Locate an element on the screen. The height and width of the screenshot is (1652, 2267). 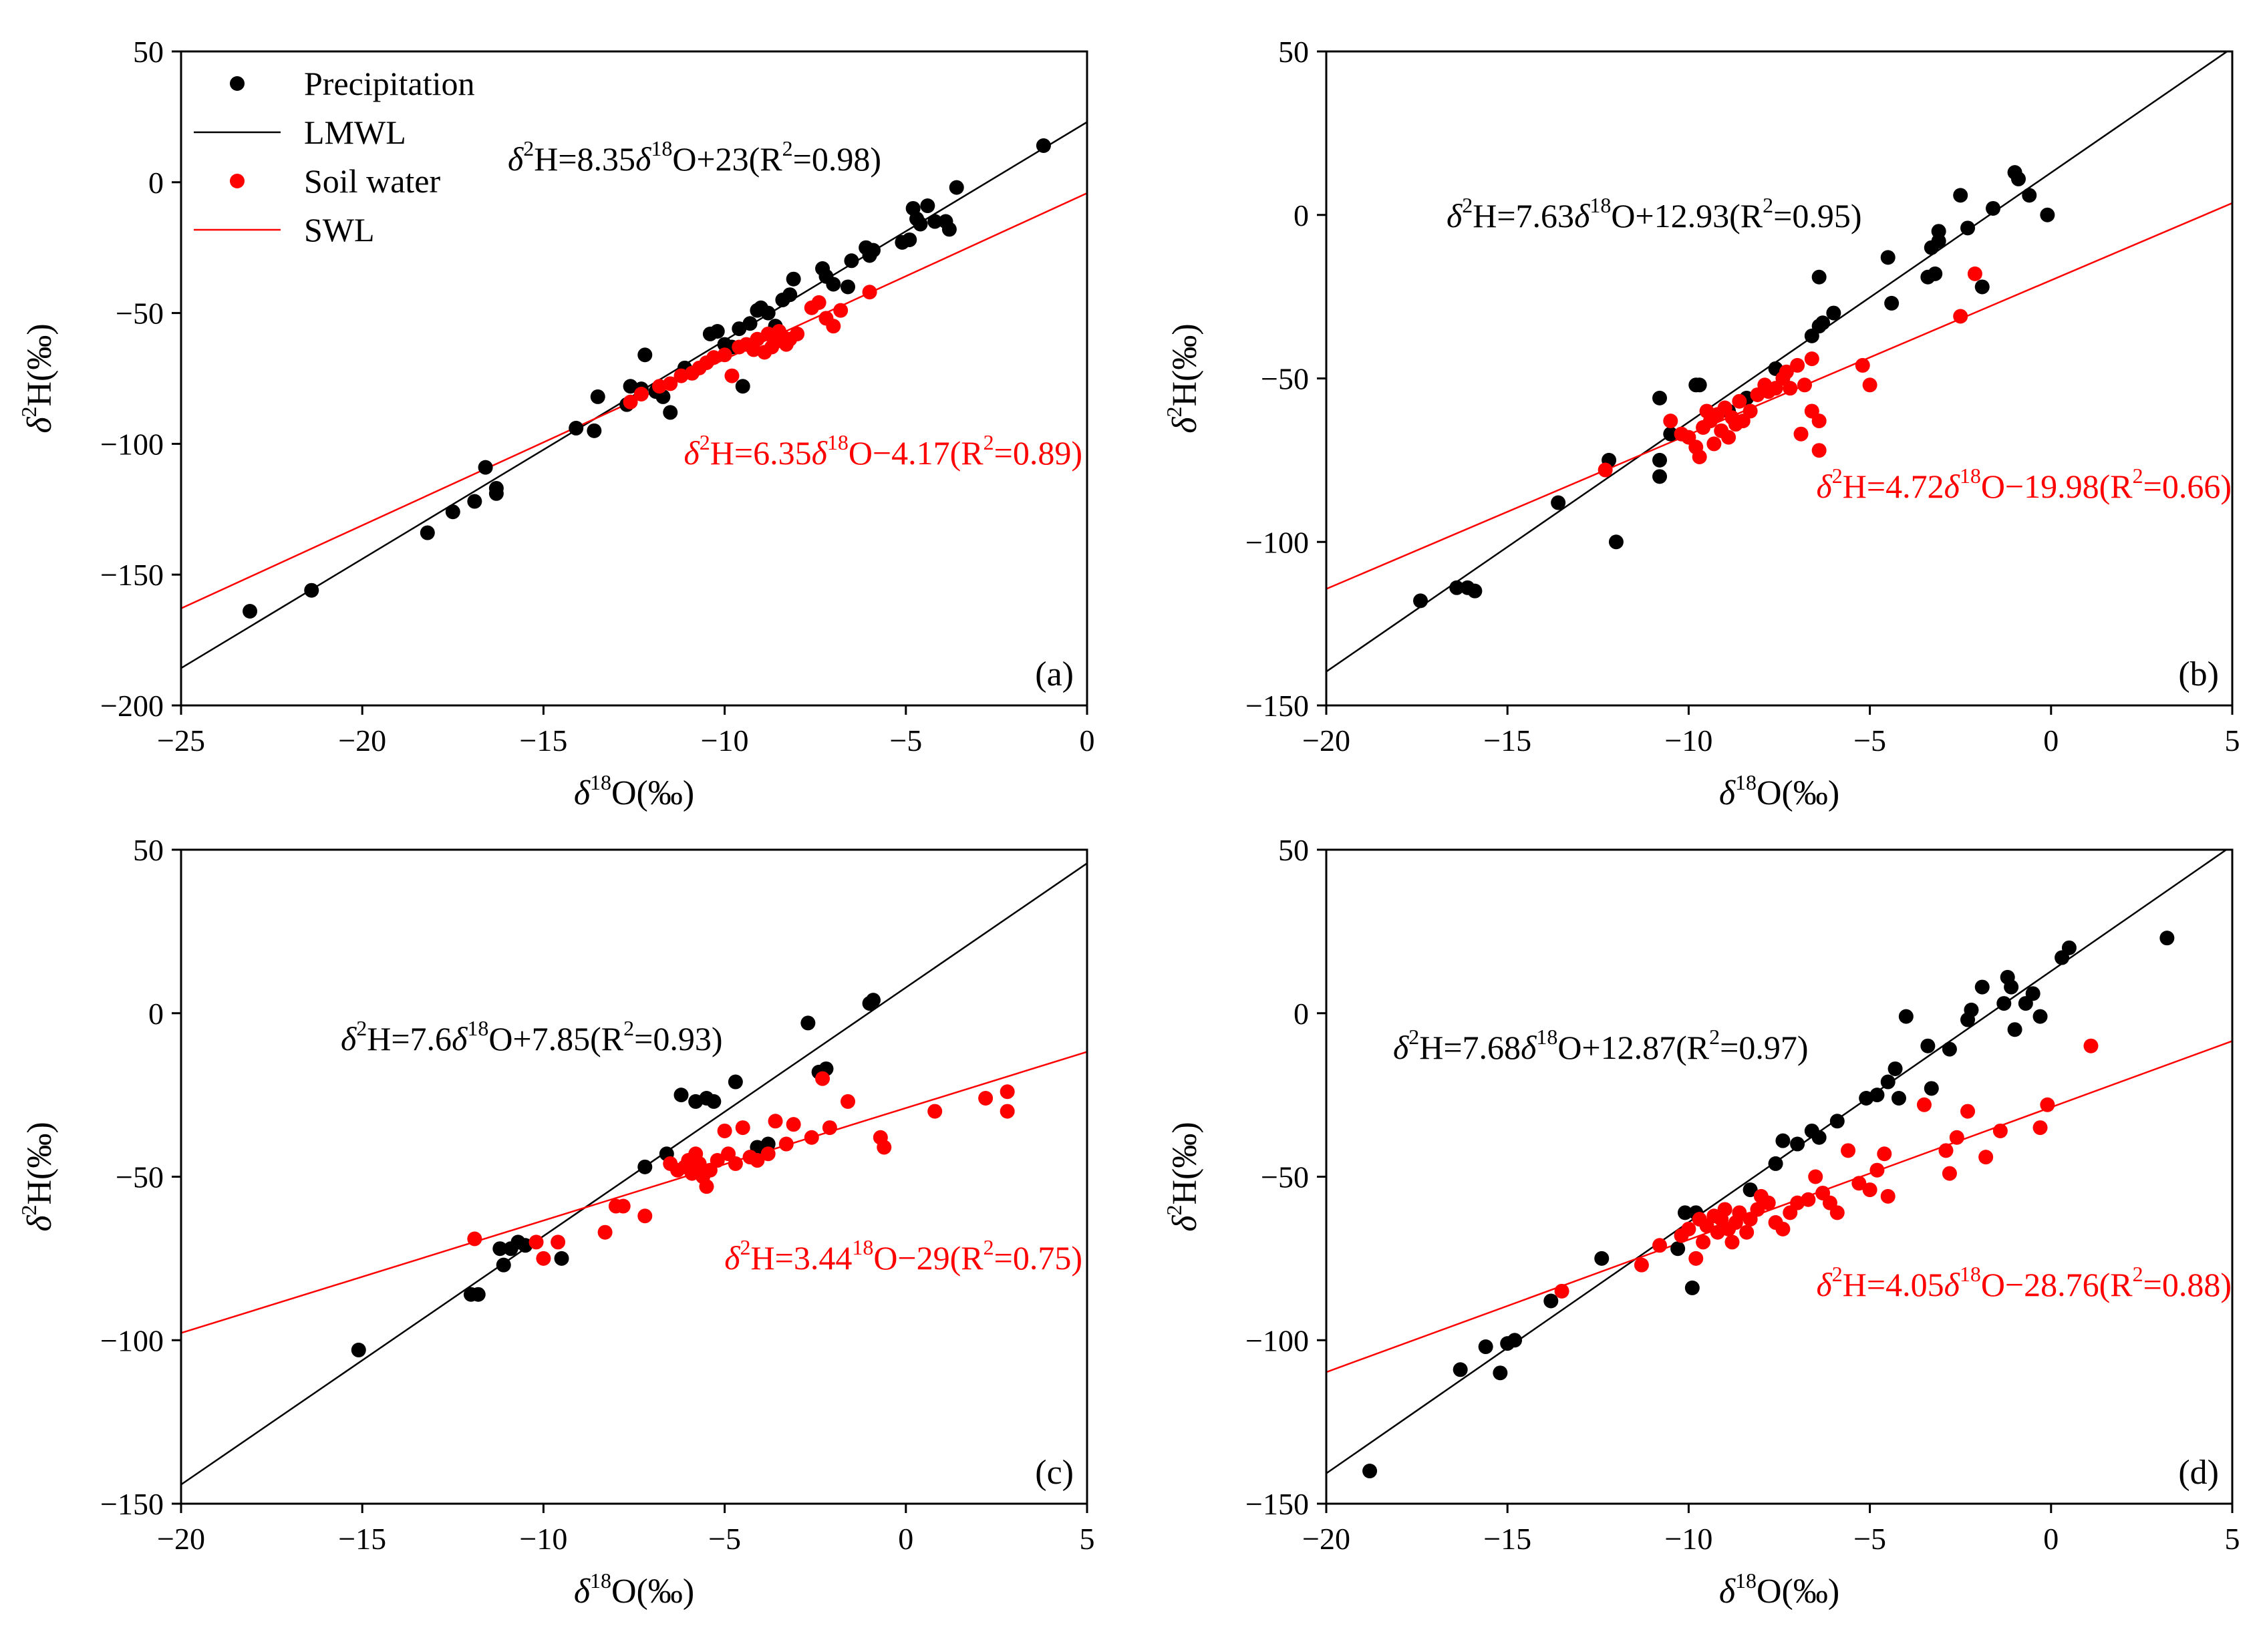
eq-text: O−19.98(R is located at coordinates (2057, 486).